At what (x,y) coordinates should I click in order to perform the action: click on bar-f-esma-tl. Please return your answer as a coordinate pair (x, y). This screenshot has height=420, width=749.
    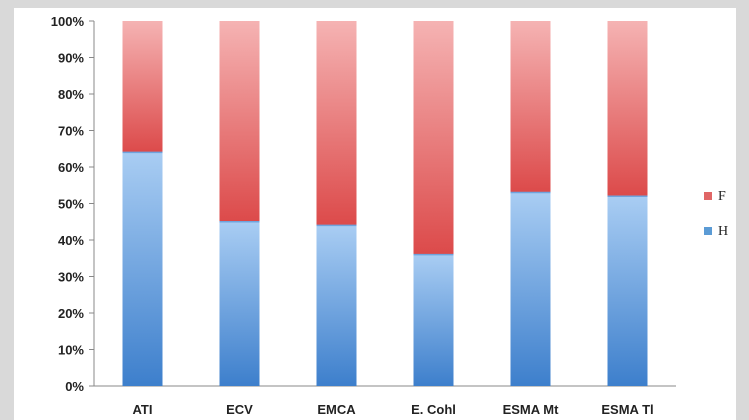
    Looking at the image, I should click on (627, 109).